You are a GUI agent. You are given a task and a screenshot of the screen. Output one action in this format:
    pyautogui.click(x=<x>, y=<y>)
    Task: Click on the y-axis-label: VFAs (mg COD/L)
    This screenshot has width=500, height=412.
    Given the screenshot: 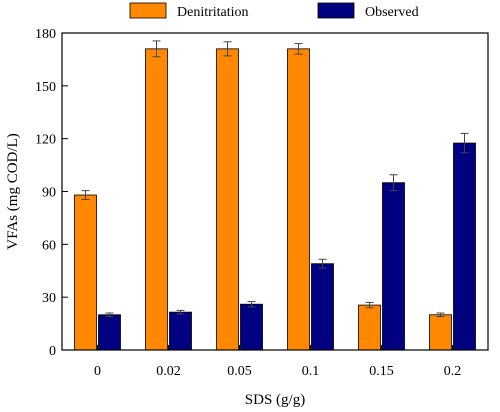 What is the action you would take?
    pyautogui.click(x=13, y=191)
    